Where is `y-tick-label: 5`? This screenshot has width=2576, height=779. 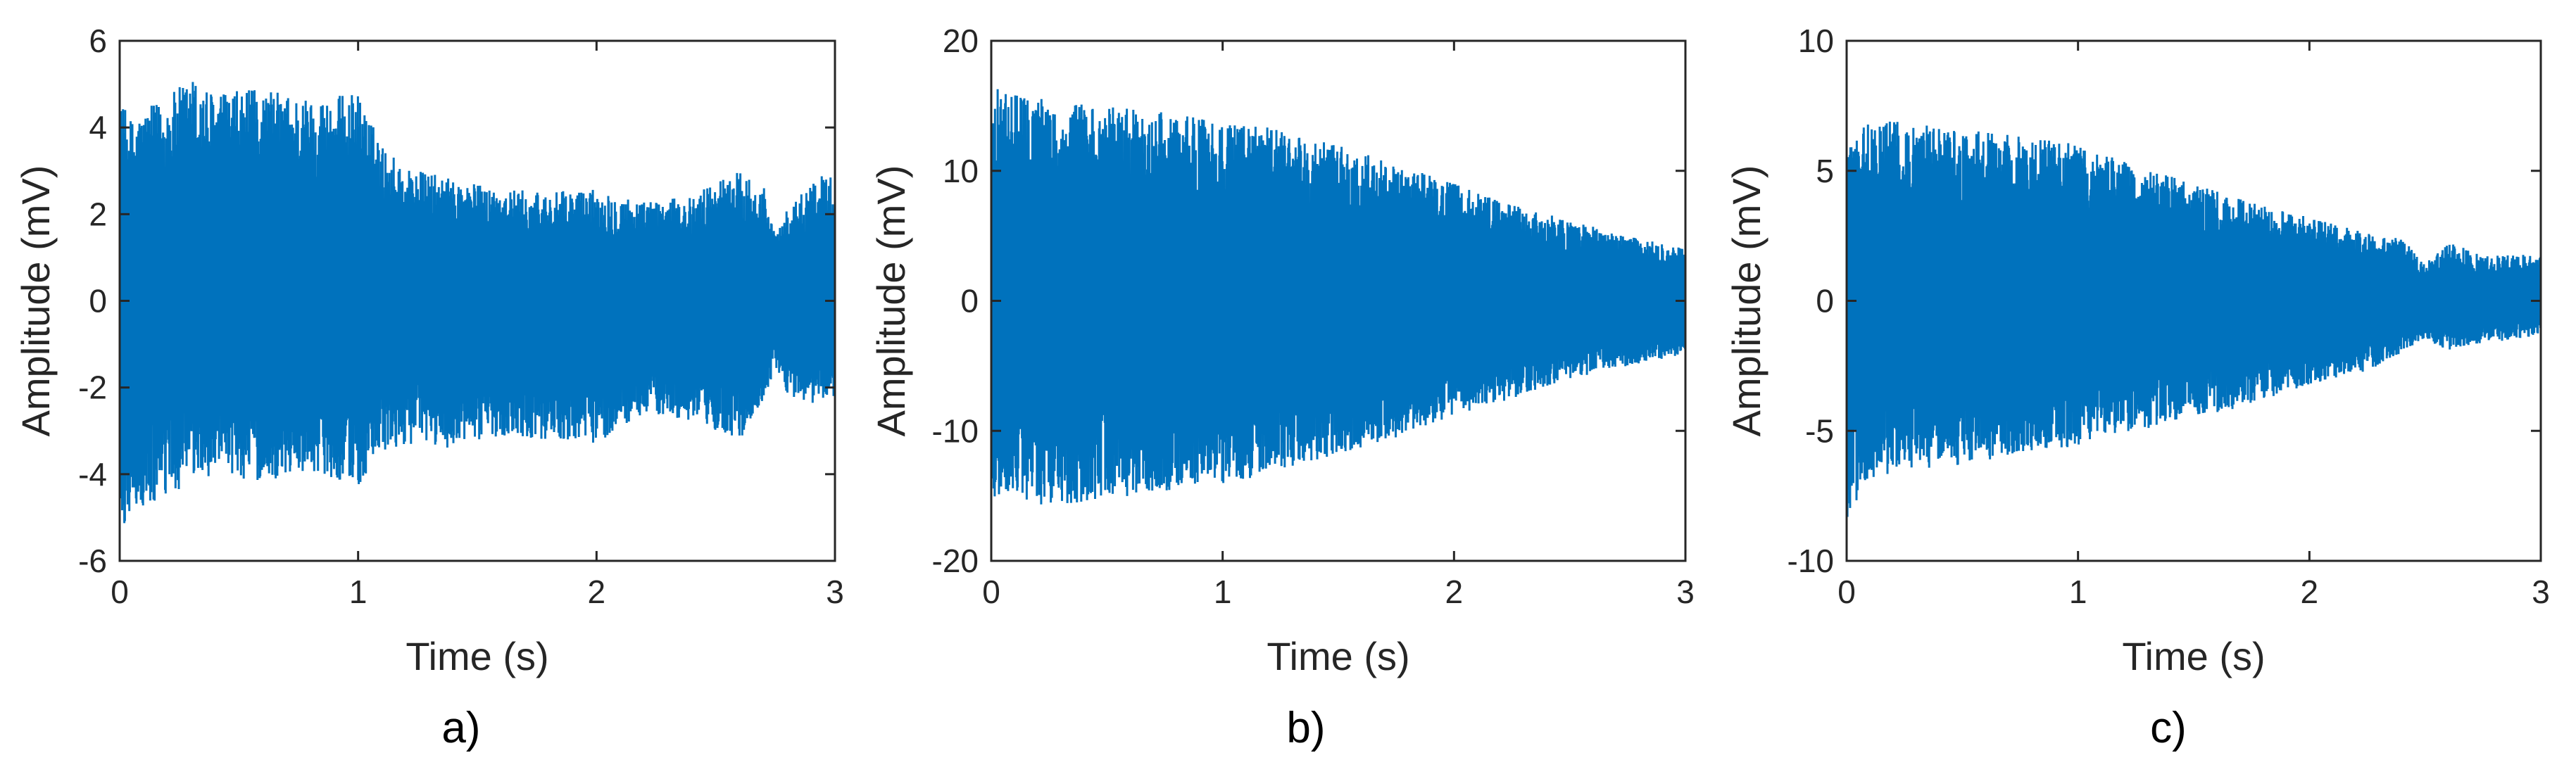 y-tick-label: 5 is located at coordinates (1825, 171).